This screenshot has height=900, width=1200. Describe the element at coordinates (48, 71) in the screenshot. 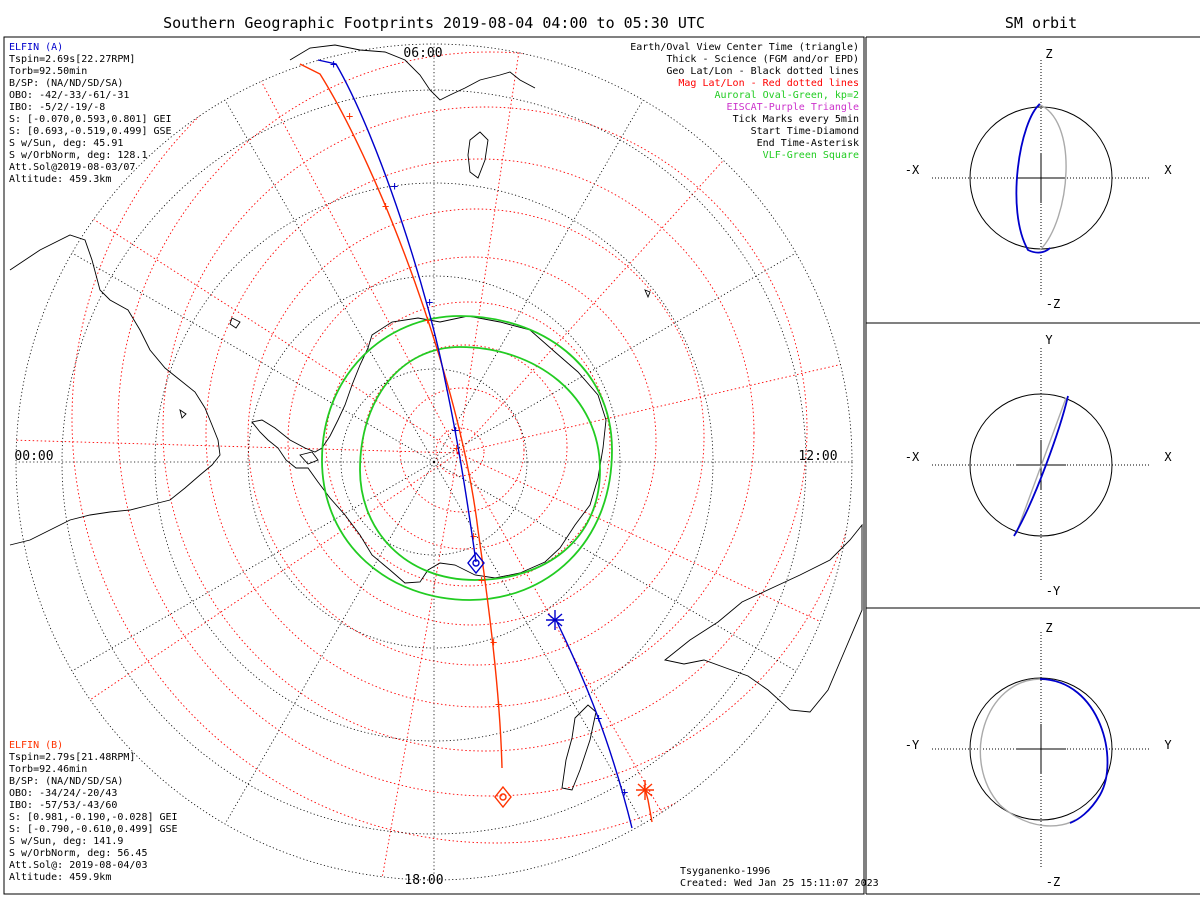

I see `elfin-a-line: Torb=92.50min` at that location.